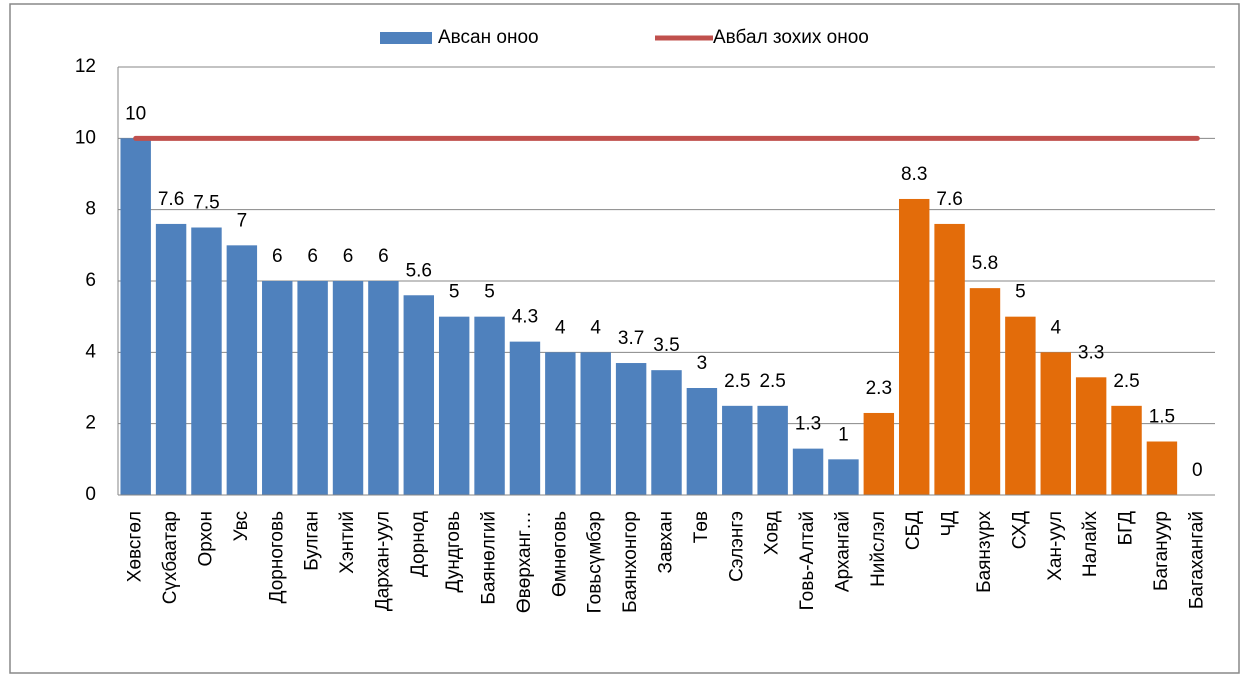 The height and width of the screenshot is (682, 1249). I want to click on x-tick-label: СБД, so click(913, 530).